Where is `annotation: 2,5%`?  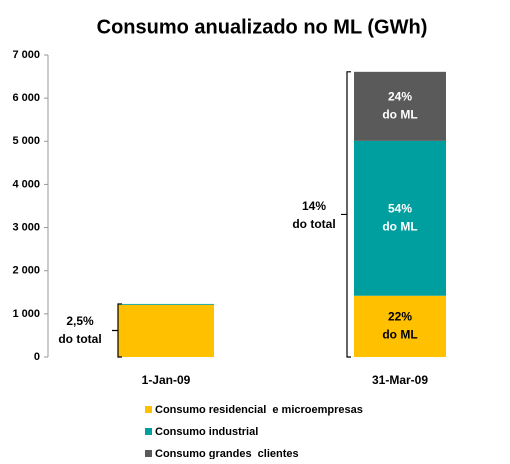
annotation: 2,5% is located at coordinates (80, 321).